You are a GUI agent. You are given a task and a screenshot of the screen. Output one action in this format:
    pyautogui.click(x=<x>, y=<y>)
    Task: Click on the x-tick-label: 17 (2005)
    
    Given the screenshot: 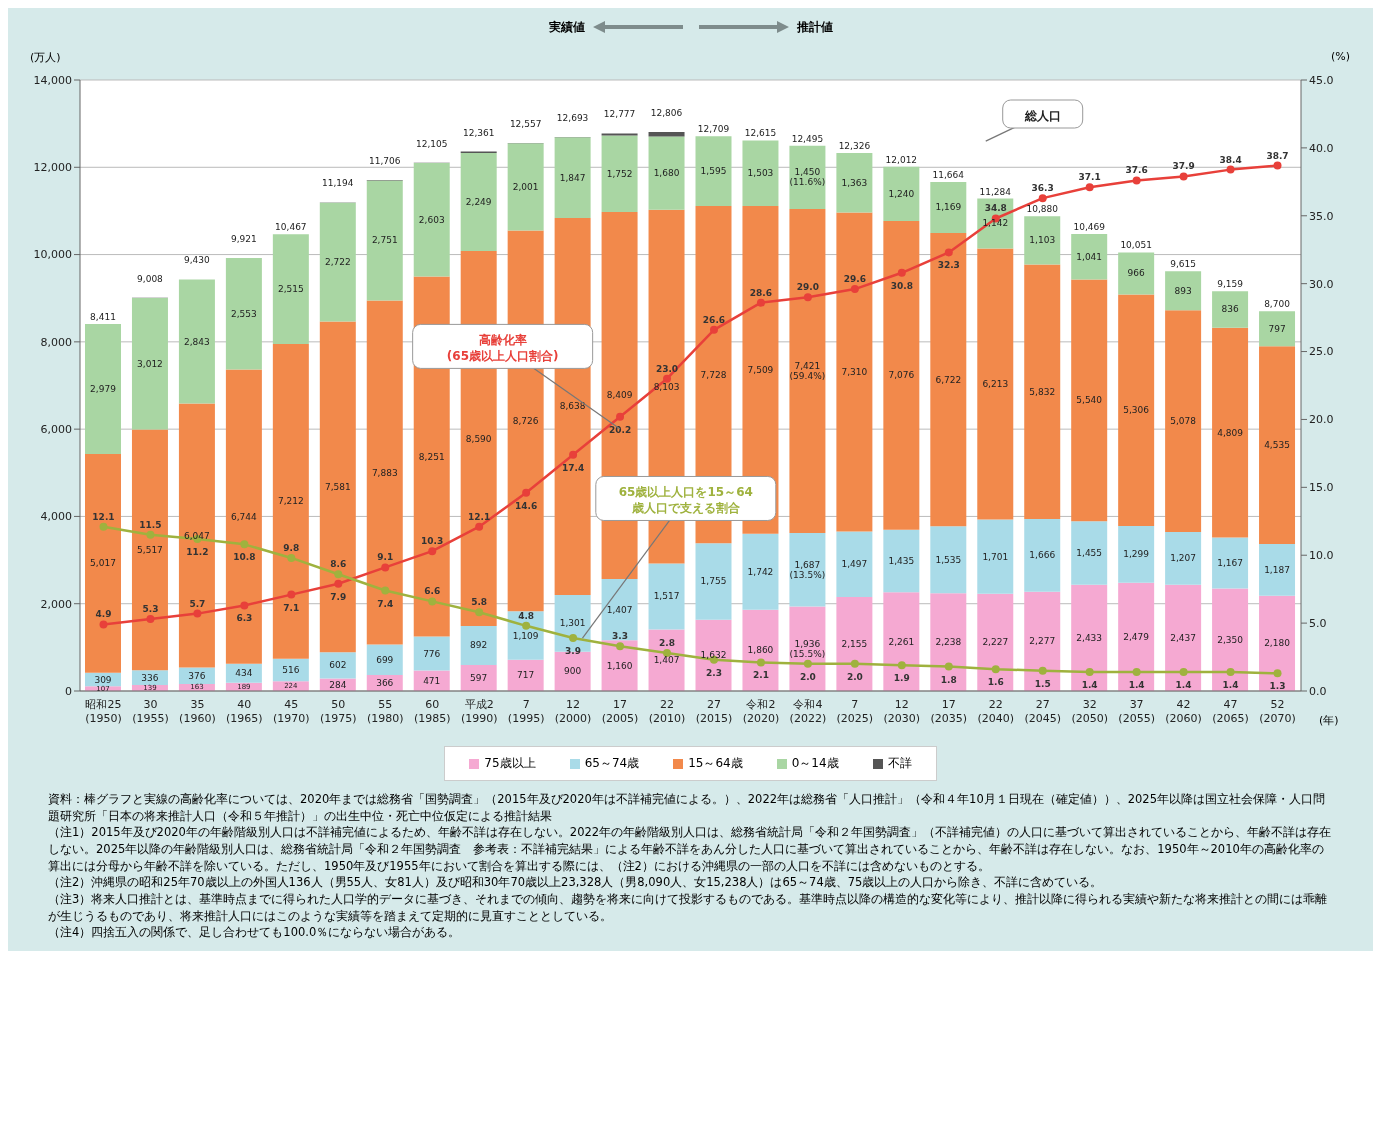 What is the action you would take?
    pyautogui.click(x=620, y=711)
    